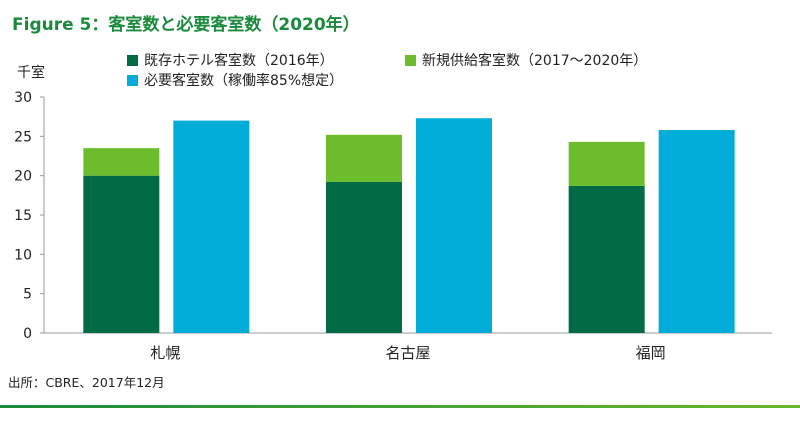 The width and height of the screenshot is (800, 423). I want to click on y-tick-label: 0, so click(27, 334).